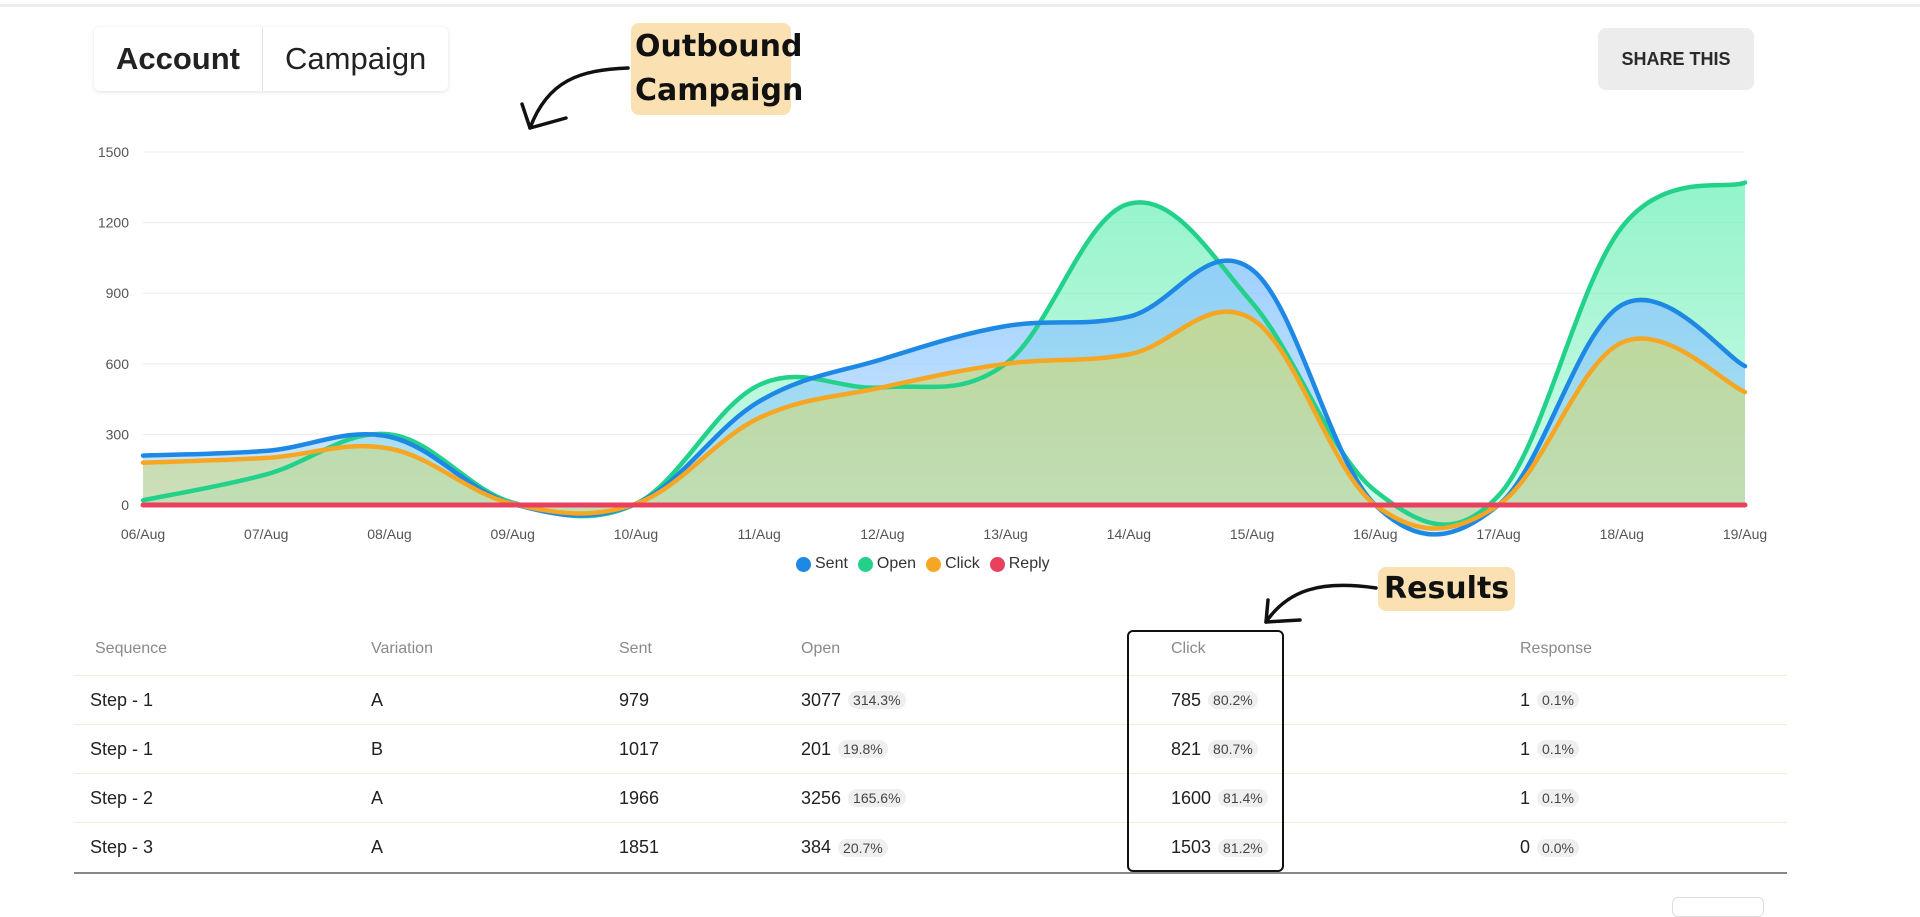 The height and width of the screenshot is (917, 1920). Describe the element at coordinates (934, 564) in the screenshot. I see `legend-swatch-click` at that location.